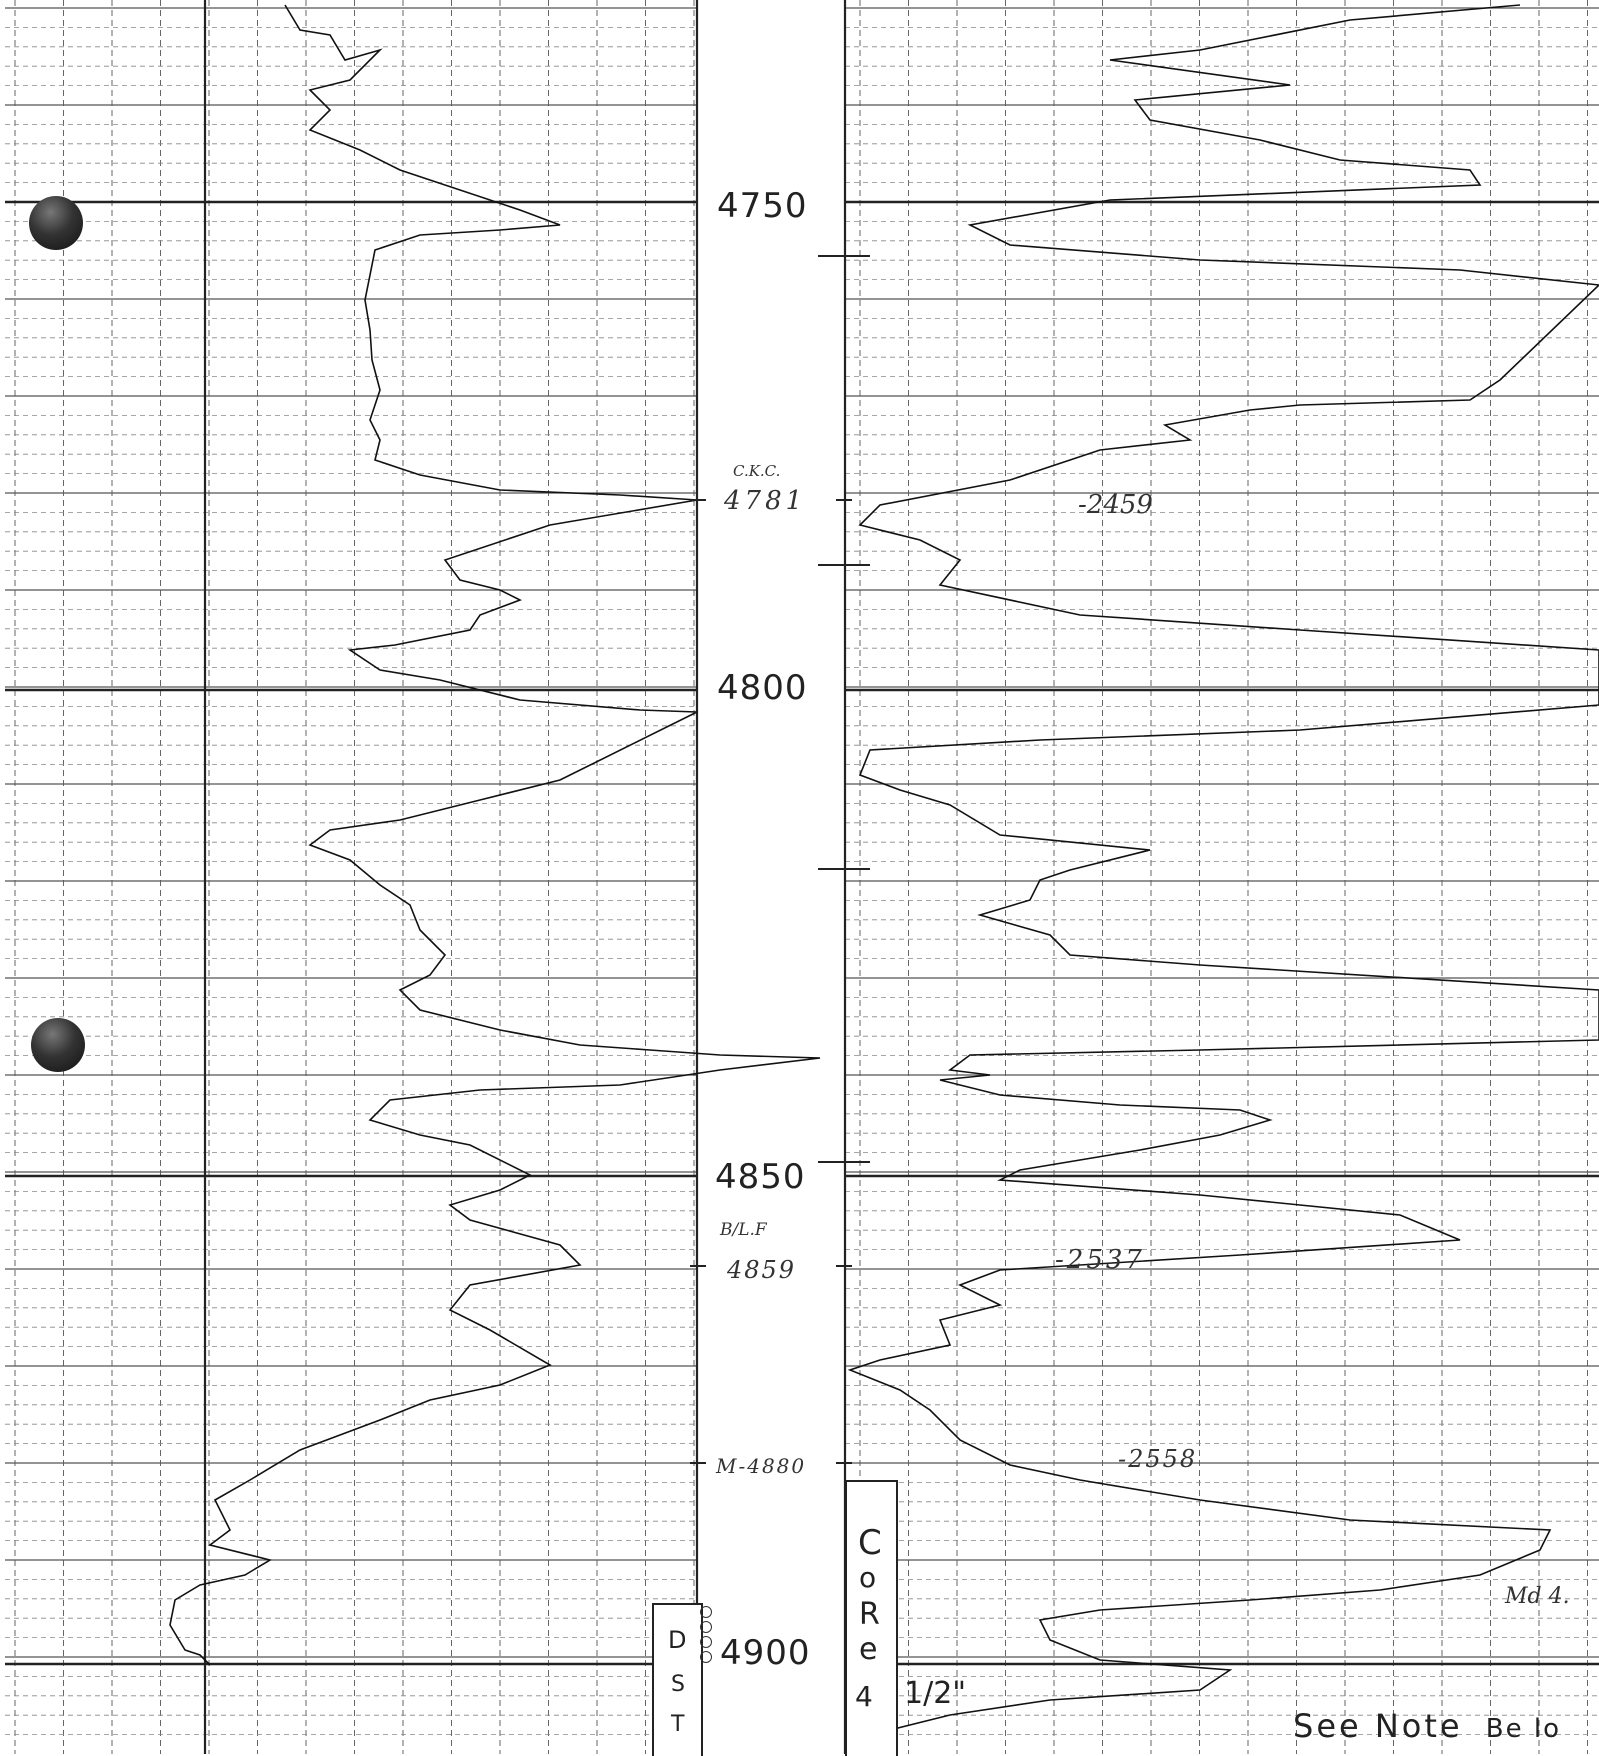  I want to click on pick-blf-depth: 4859, so click(762, 1270).